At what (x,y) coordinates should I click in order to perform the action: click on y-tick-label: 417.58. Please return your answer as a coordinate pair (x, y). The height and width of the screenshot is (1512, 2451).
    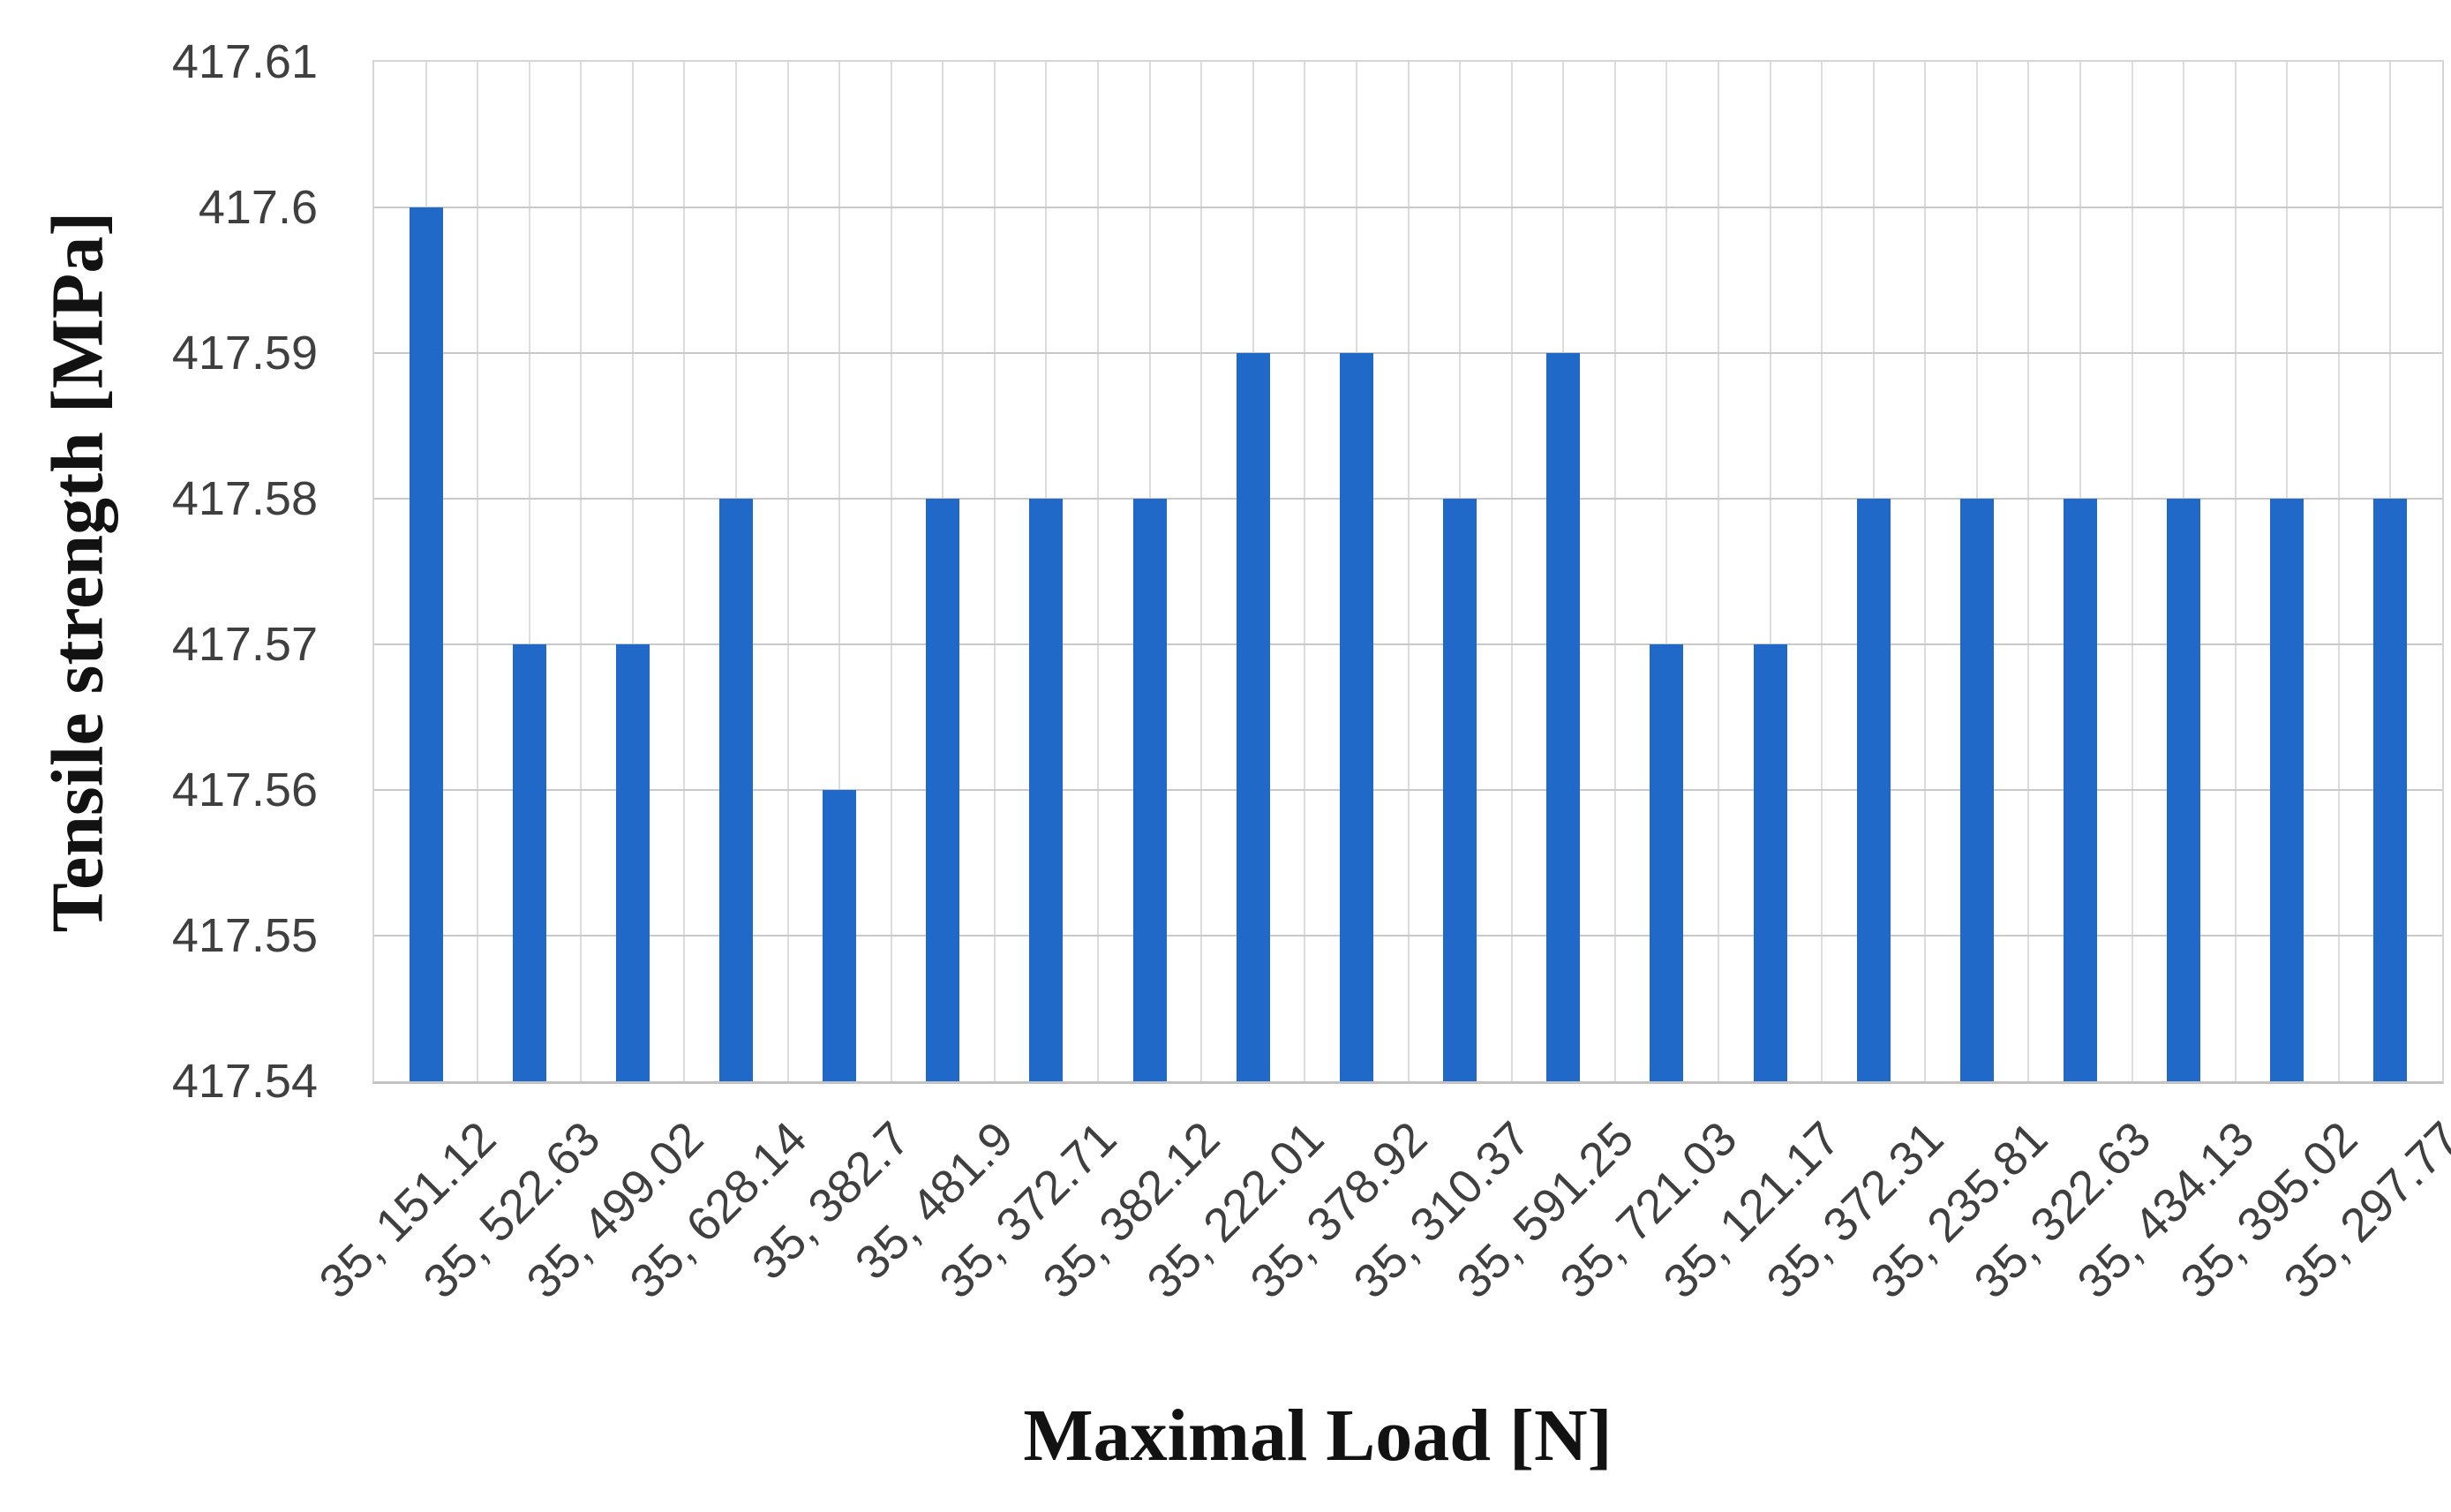
    Looking at the image, I should click on (245, 498).